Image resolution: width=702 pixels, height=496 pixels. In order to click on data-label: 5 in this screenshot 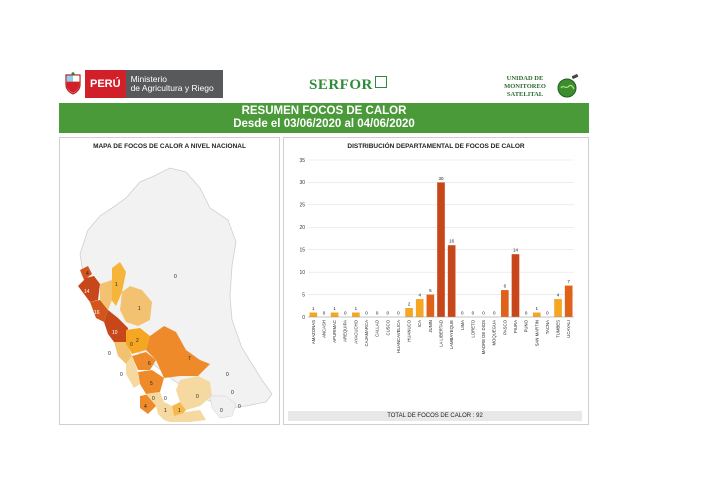, I will do `click(430, 290)`.